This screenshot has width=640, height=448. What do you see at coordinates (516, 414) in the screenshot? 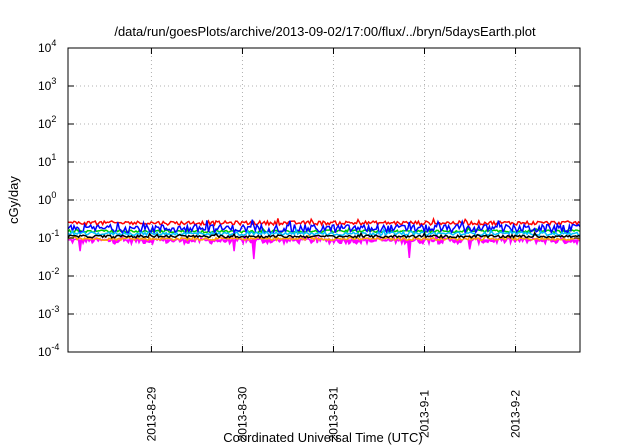
I see `x-tick-label: 2013-9-2` at bounding box center [516, 414].